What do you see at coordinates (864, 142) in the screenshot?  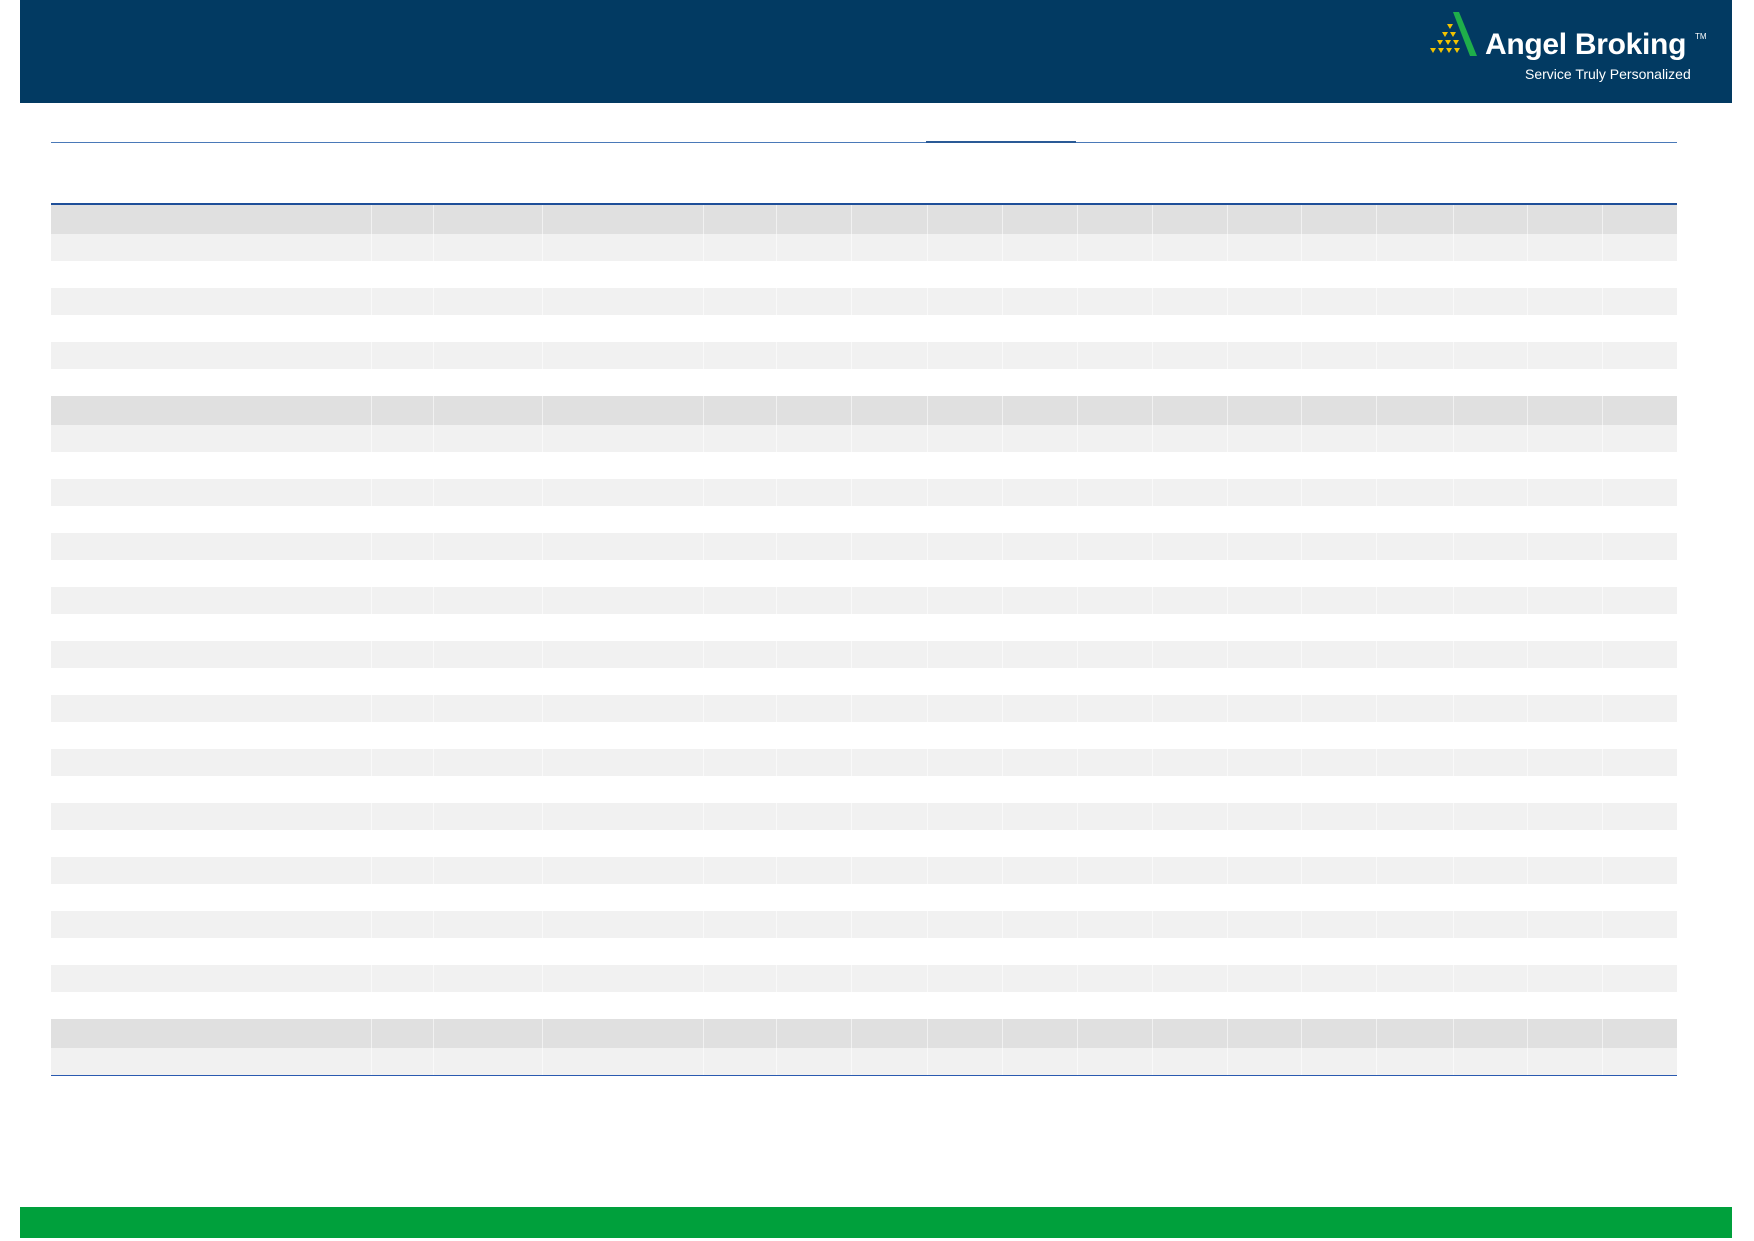 I see `title-divider` at bounding box center [864, 142].